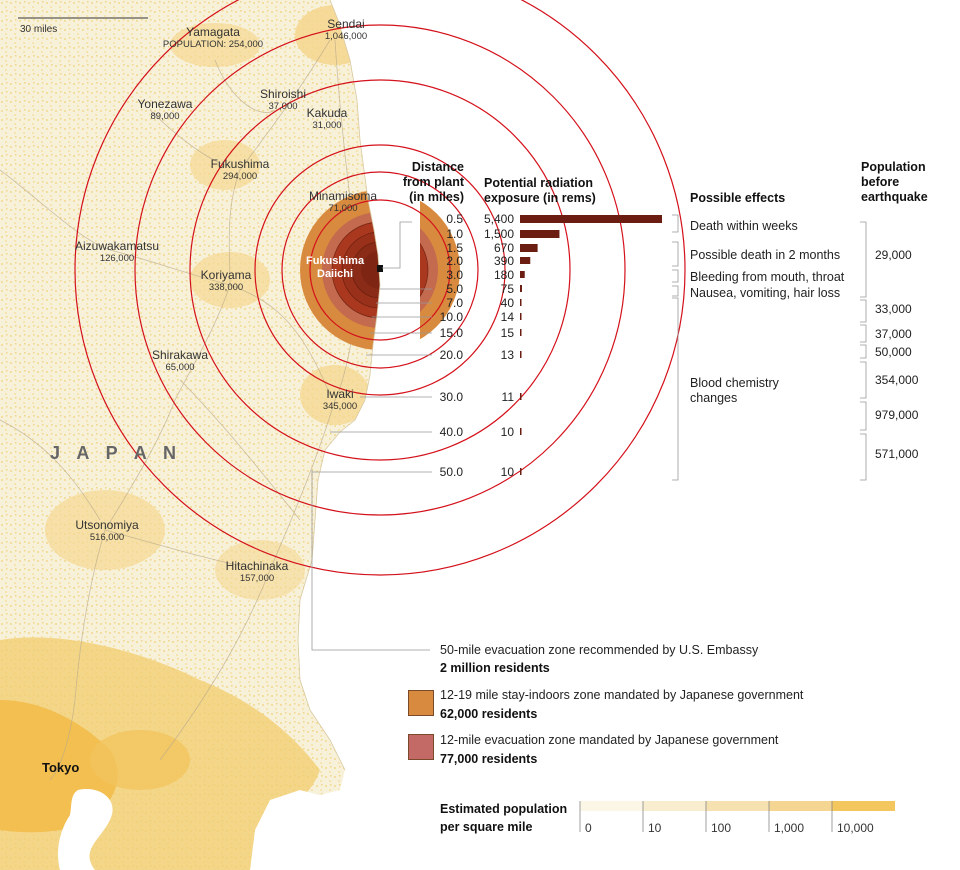 This screenshot has height=870, width=960. What do you see at coordinates (738, 198) in the screenshot?
I see `effects-header: Possible effects` at bounding box center [738, 198].